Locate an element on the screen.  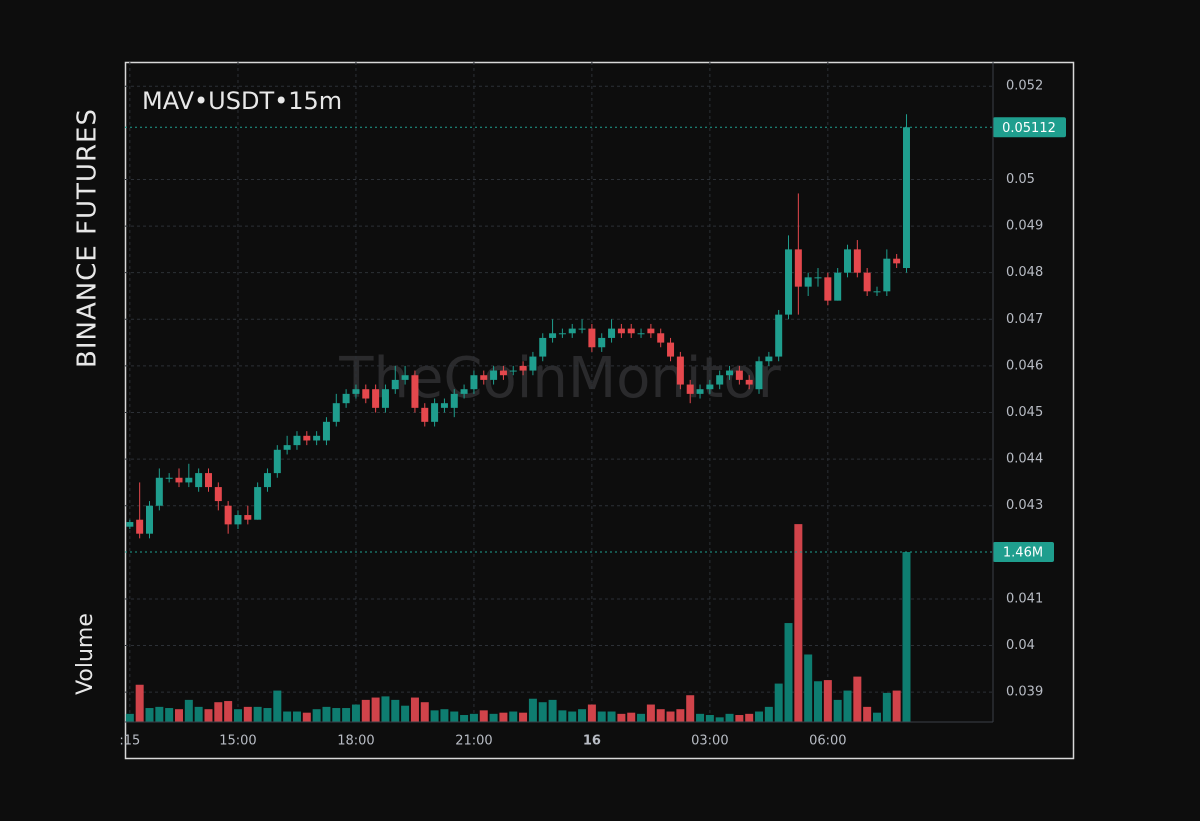
volume-value-label: 1.46M is located at coordinates (1023, 553).